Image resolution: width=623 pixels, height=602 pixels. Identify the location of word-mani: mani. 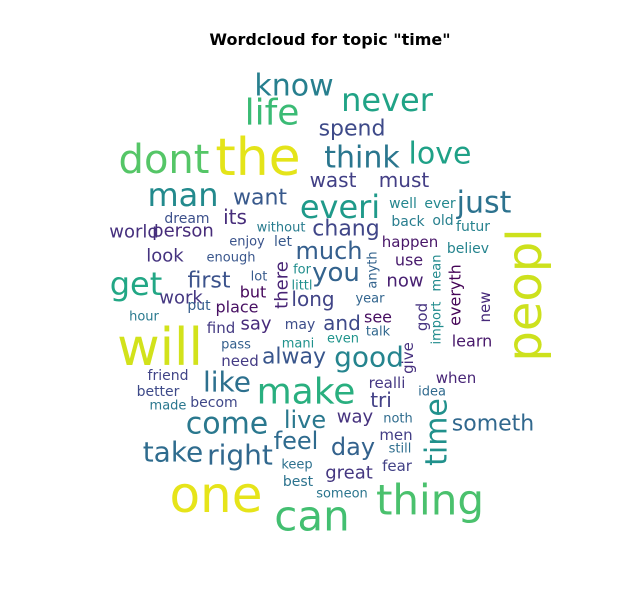
(298, 344).